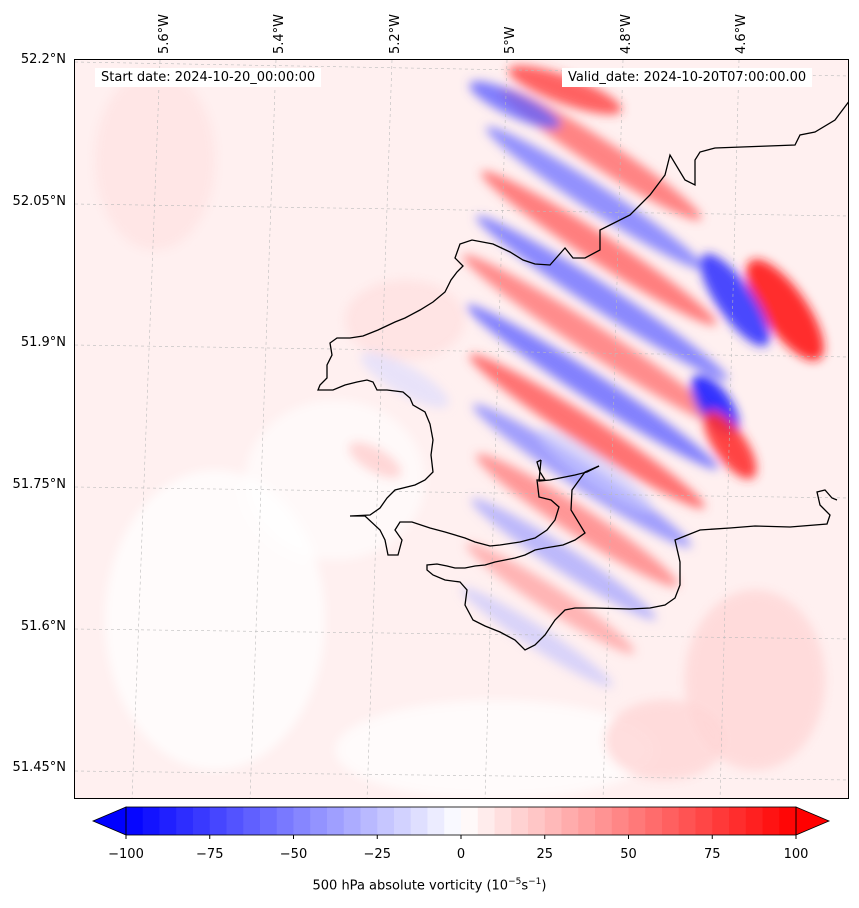 The image size is (859, 908). What do you see at coordinates (377, 853) in the screenshot?
I see `colorbar-tick-label: −25` at bounding box center [377, 853].